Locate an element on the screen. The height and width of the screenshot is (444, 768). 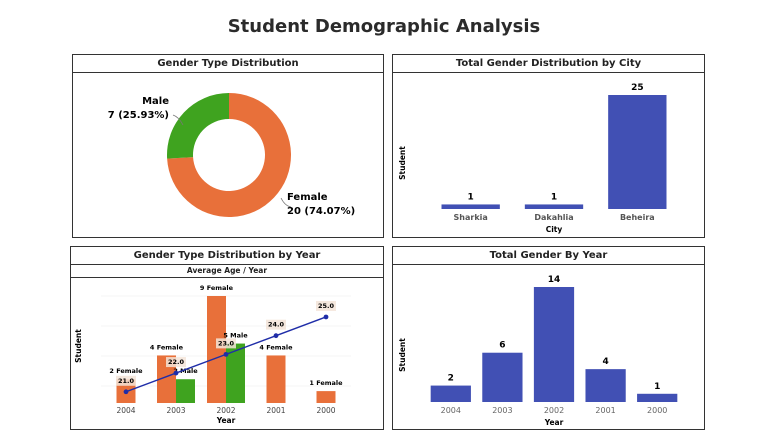
avg-age-point-2004 is located at coordinates (126, 392).